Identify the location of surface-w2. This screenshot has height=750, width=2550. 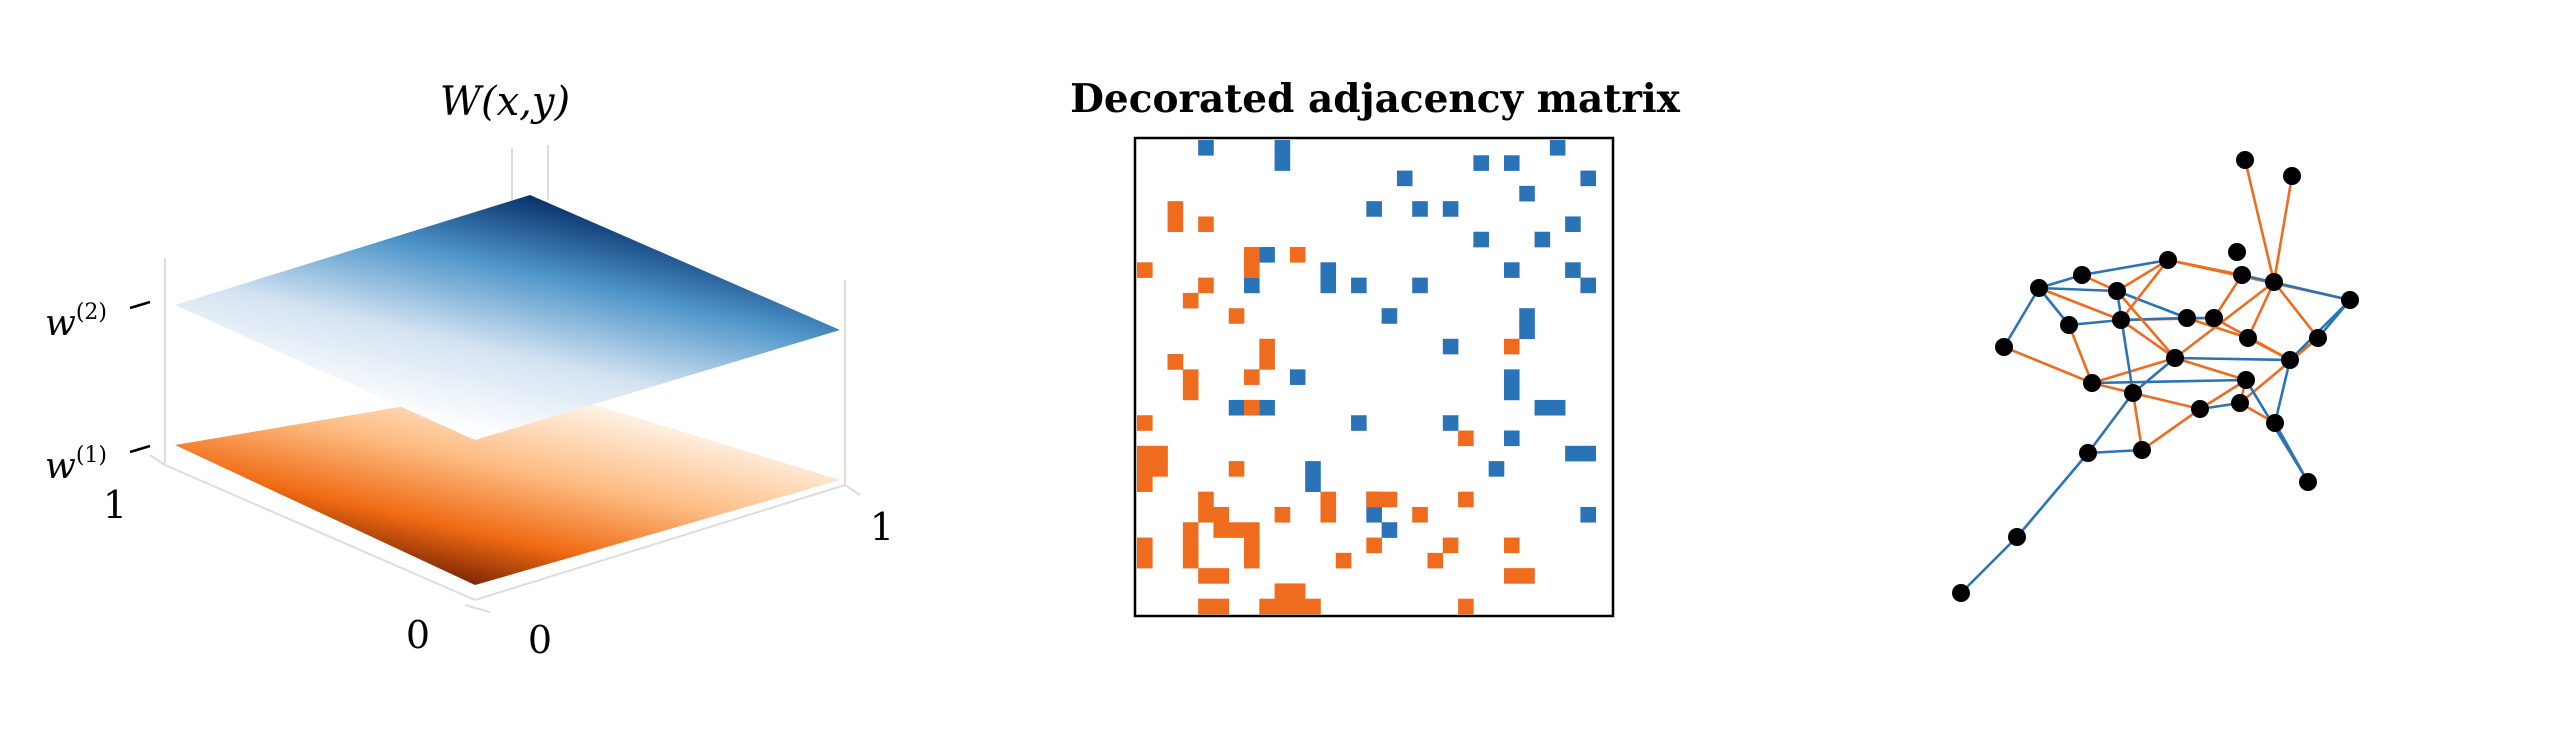
(507, 317).